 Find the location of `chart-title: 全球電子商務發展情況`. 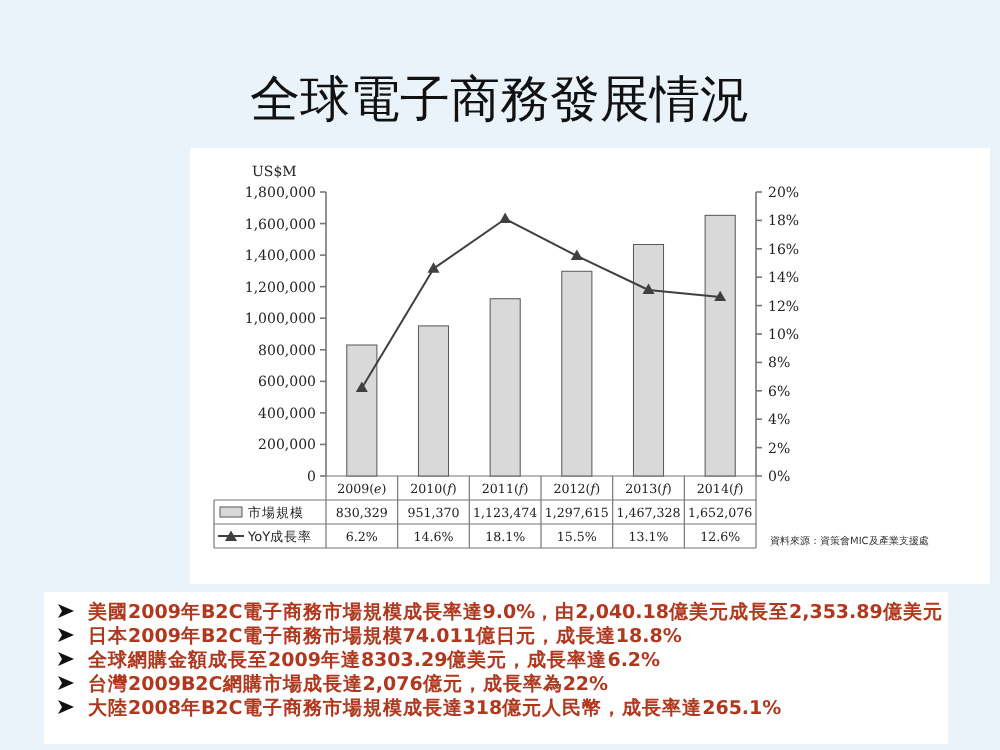

chart-title: 全球電子商務發展情況 is located at coordinates (500, 99).